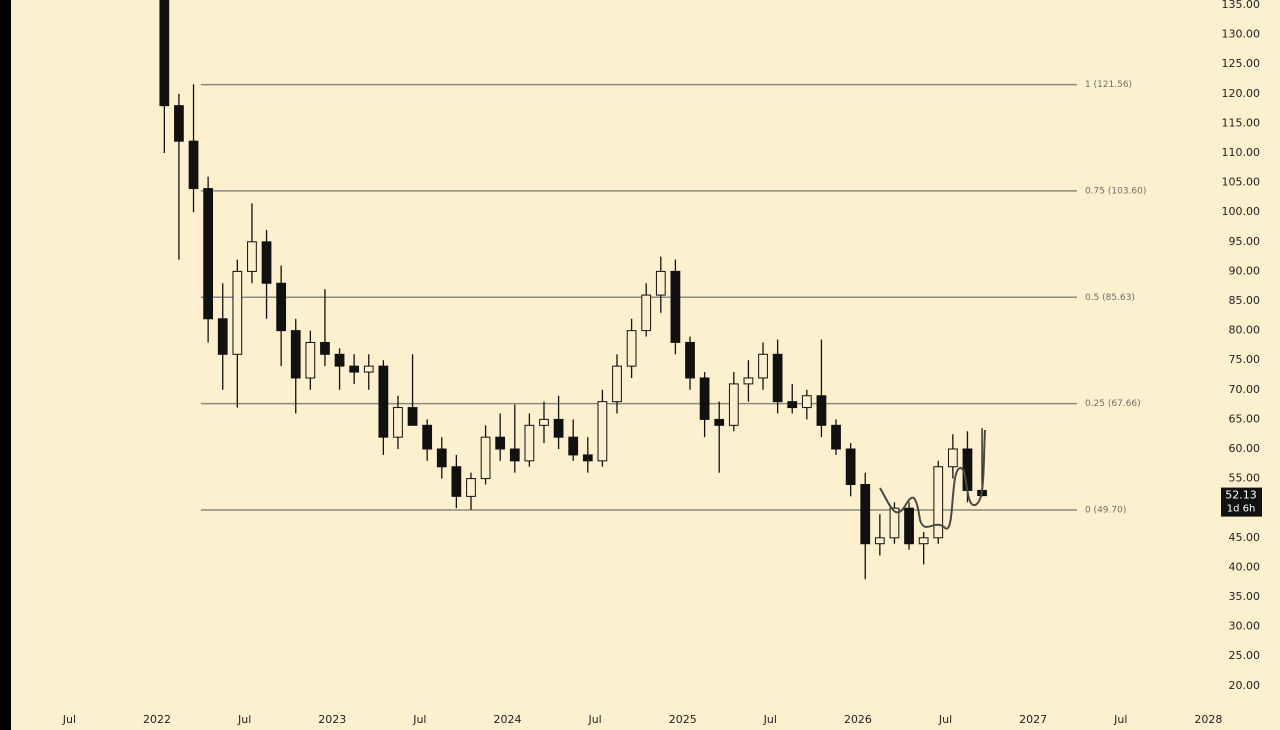 The image size is (1280, 730). I want to click on fib-label: 0.75 (103.60), so click(1115, 191).